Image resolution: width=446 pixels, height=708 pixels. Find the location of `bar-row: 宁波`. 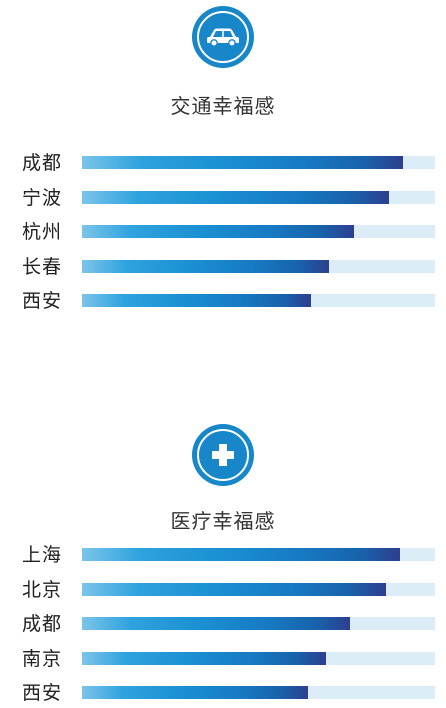

bar-row: 宁波 is located at coordinates (223, 198).